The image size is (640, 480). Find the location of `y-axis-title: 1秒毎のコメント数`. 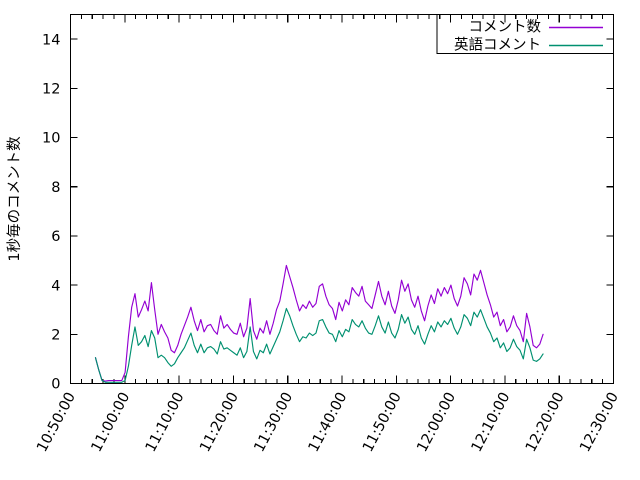

y-axis-title: 1秒毎のコメント数 is located at coordinates (14, 199).